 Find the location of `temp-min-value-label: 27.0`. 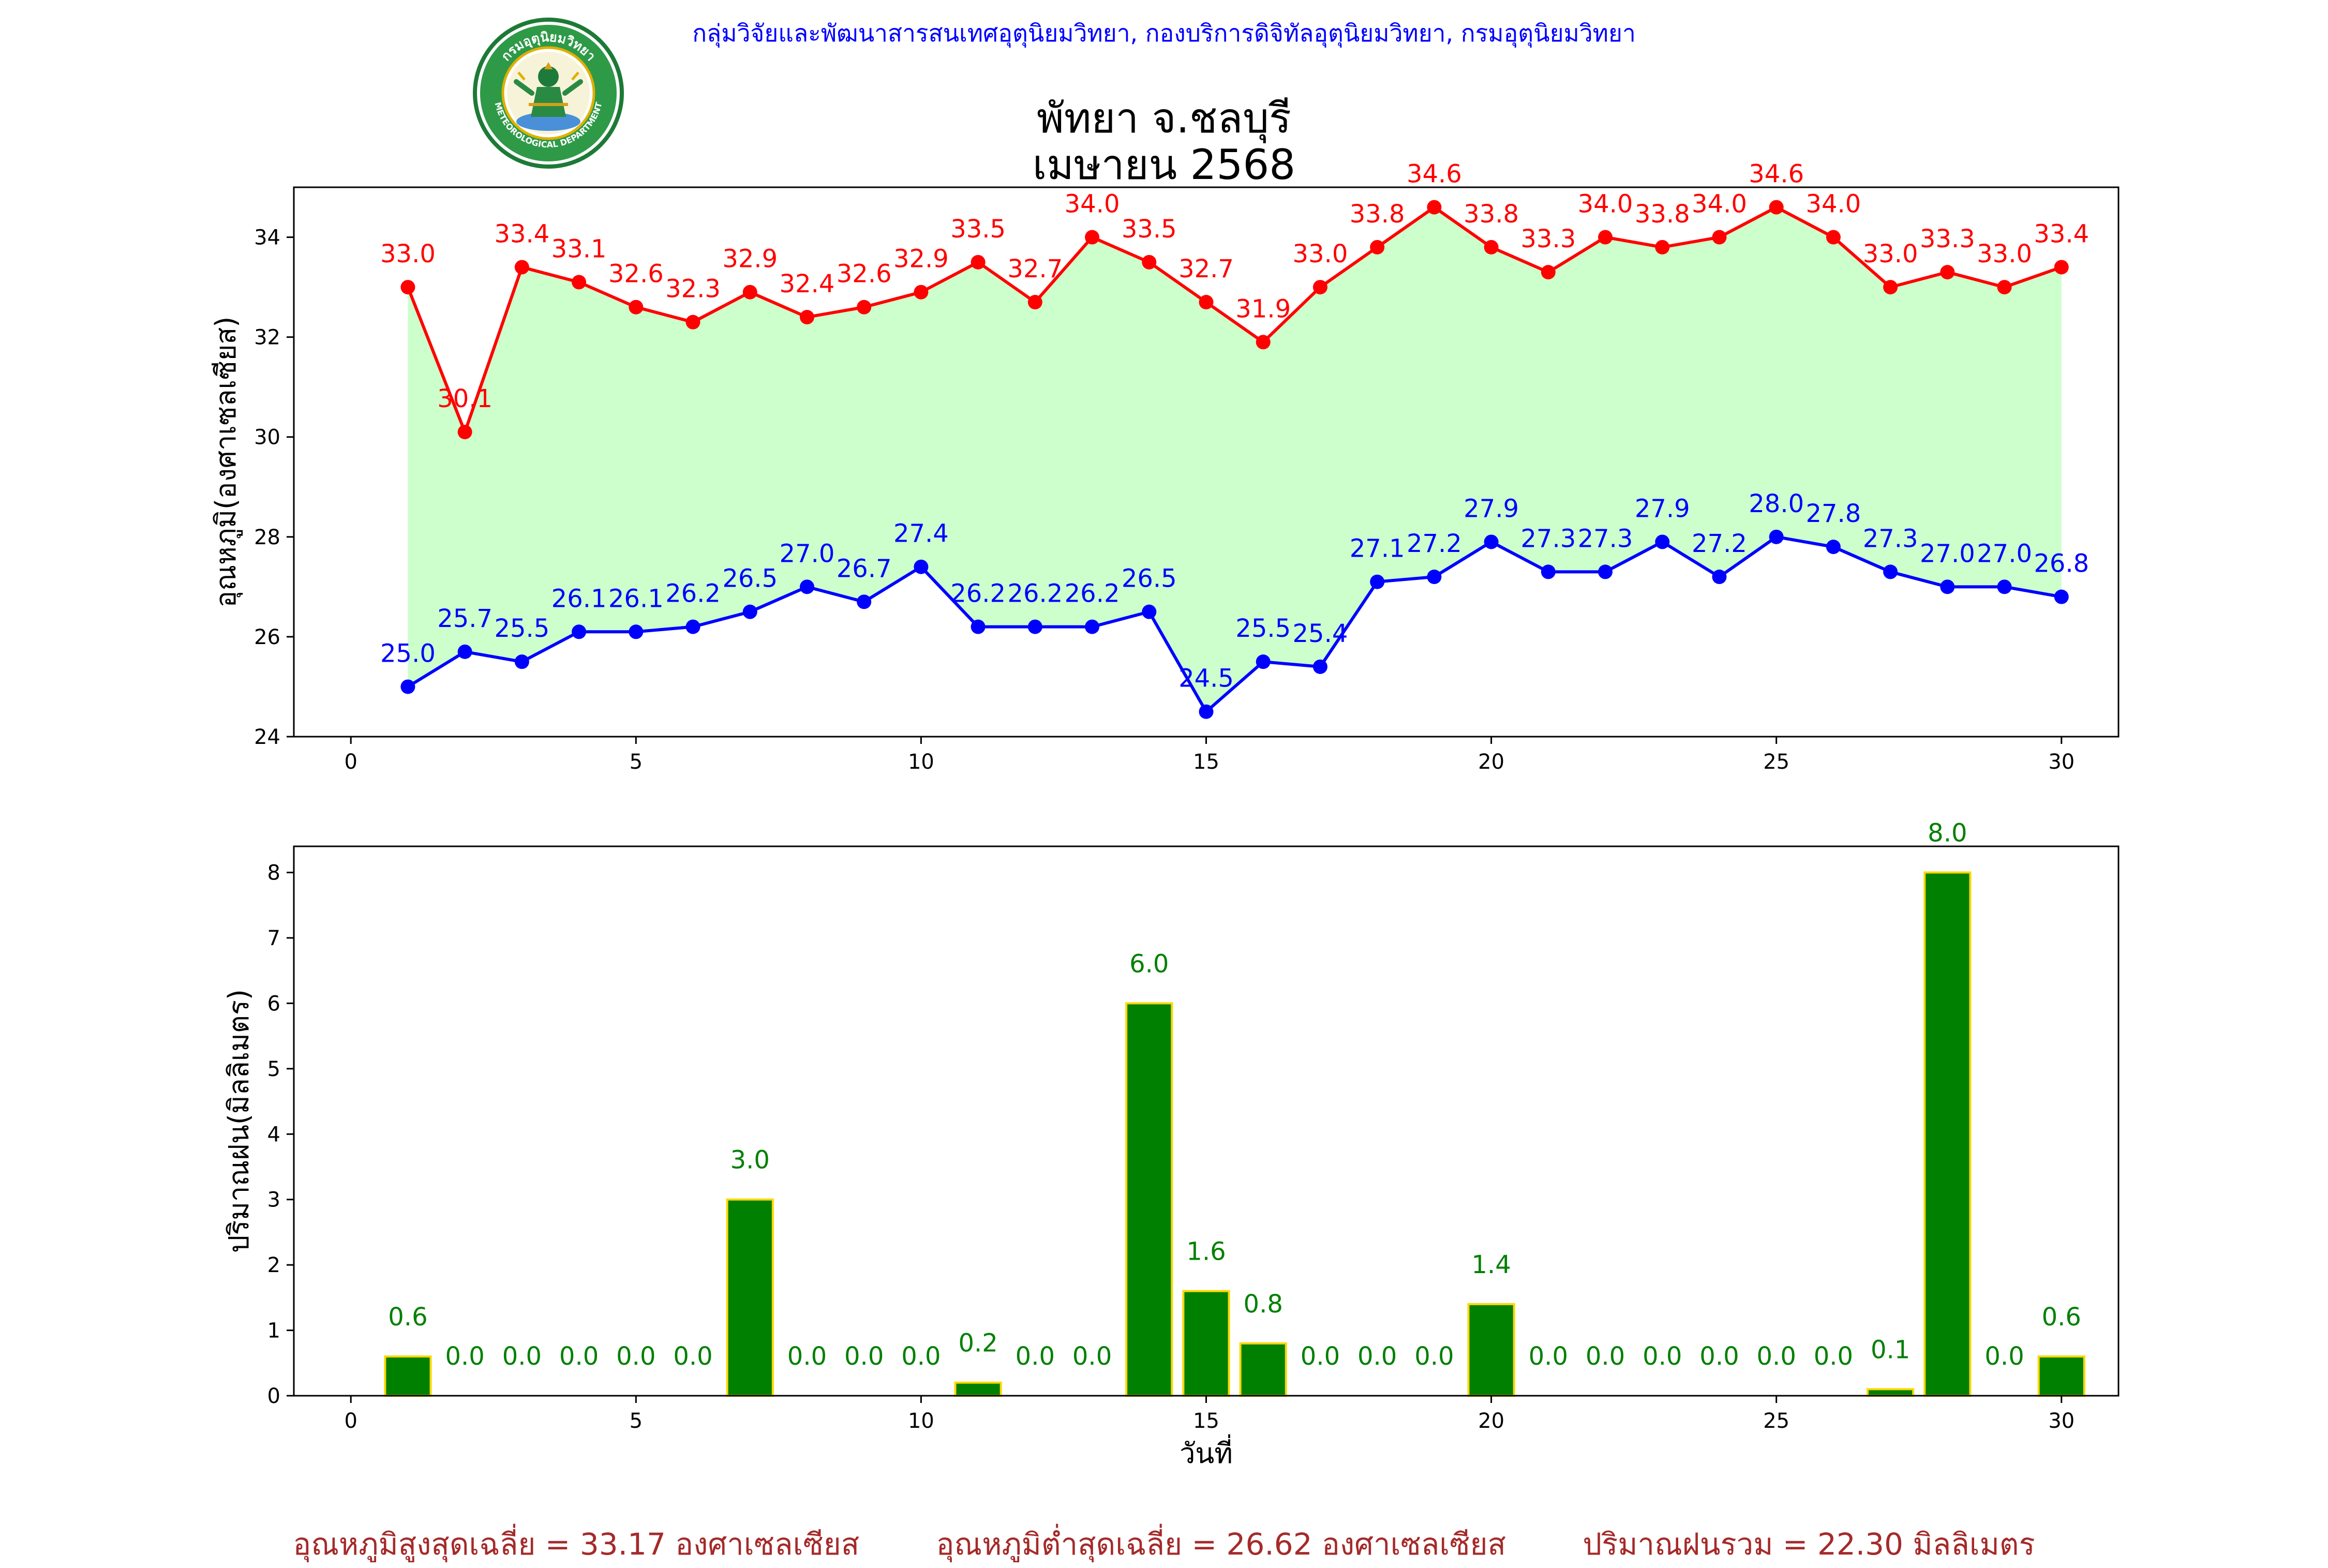

temp-min-value-label: 27.0 is located at coordinates (2004, 553).